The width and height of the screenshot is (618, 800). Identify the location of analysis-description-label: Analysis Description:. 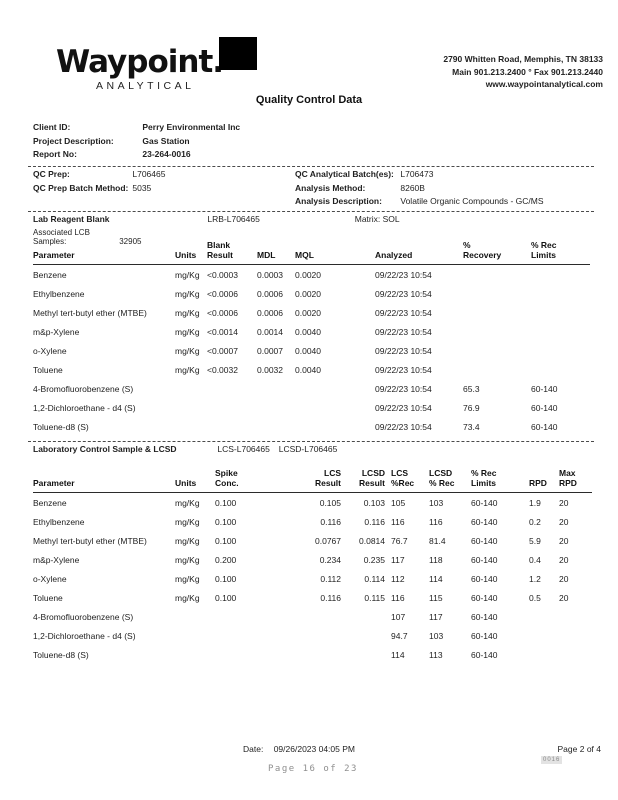
(338, 201).